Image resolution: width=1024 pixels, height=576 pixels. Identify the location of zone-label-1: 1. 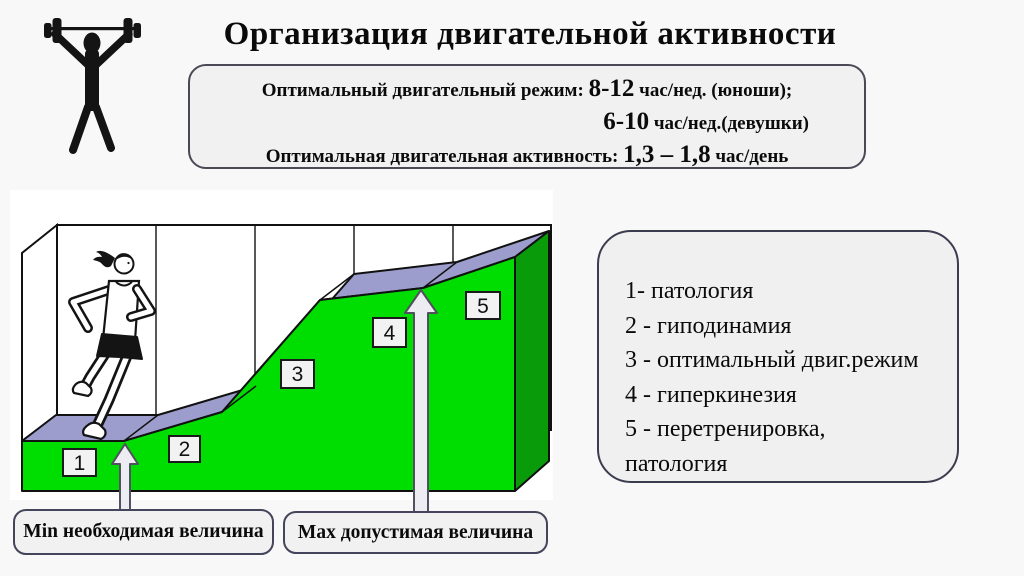
(79, 462).